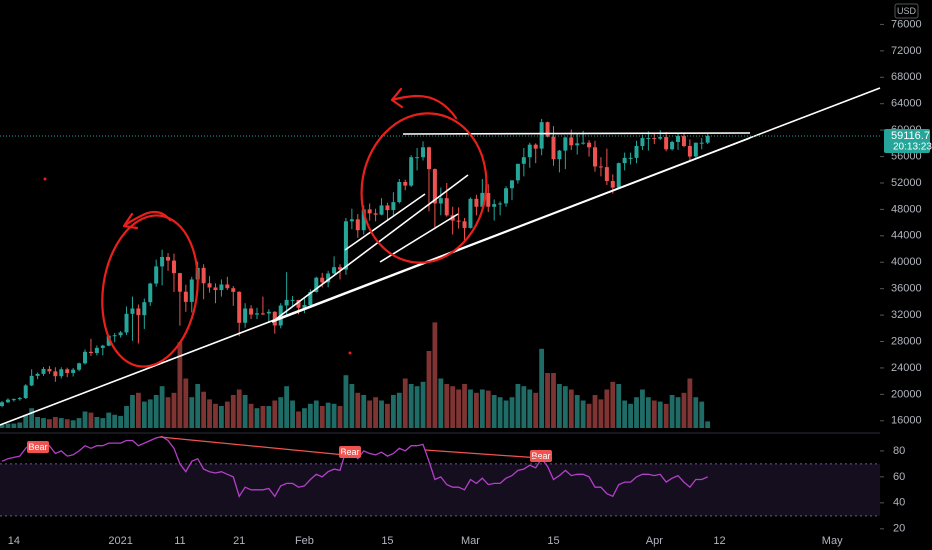 The height and width of the screenshot is (550, 932). I want to click on x-tick-label: 15, so click(387, 541).